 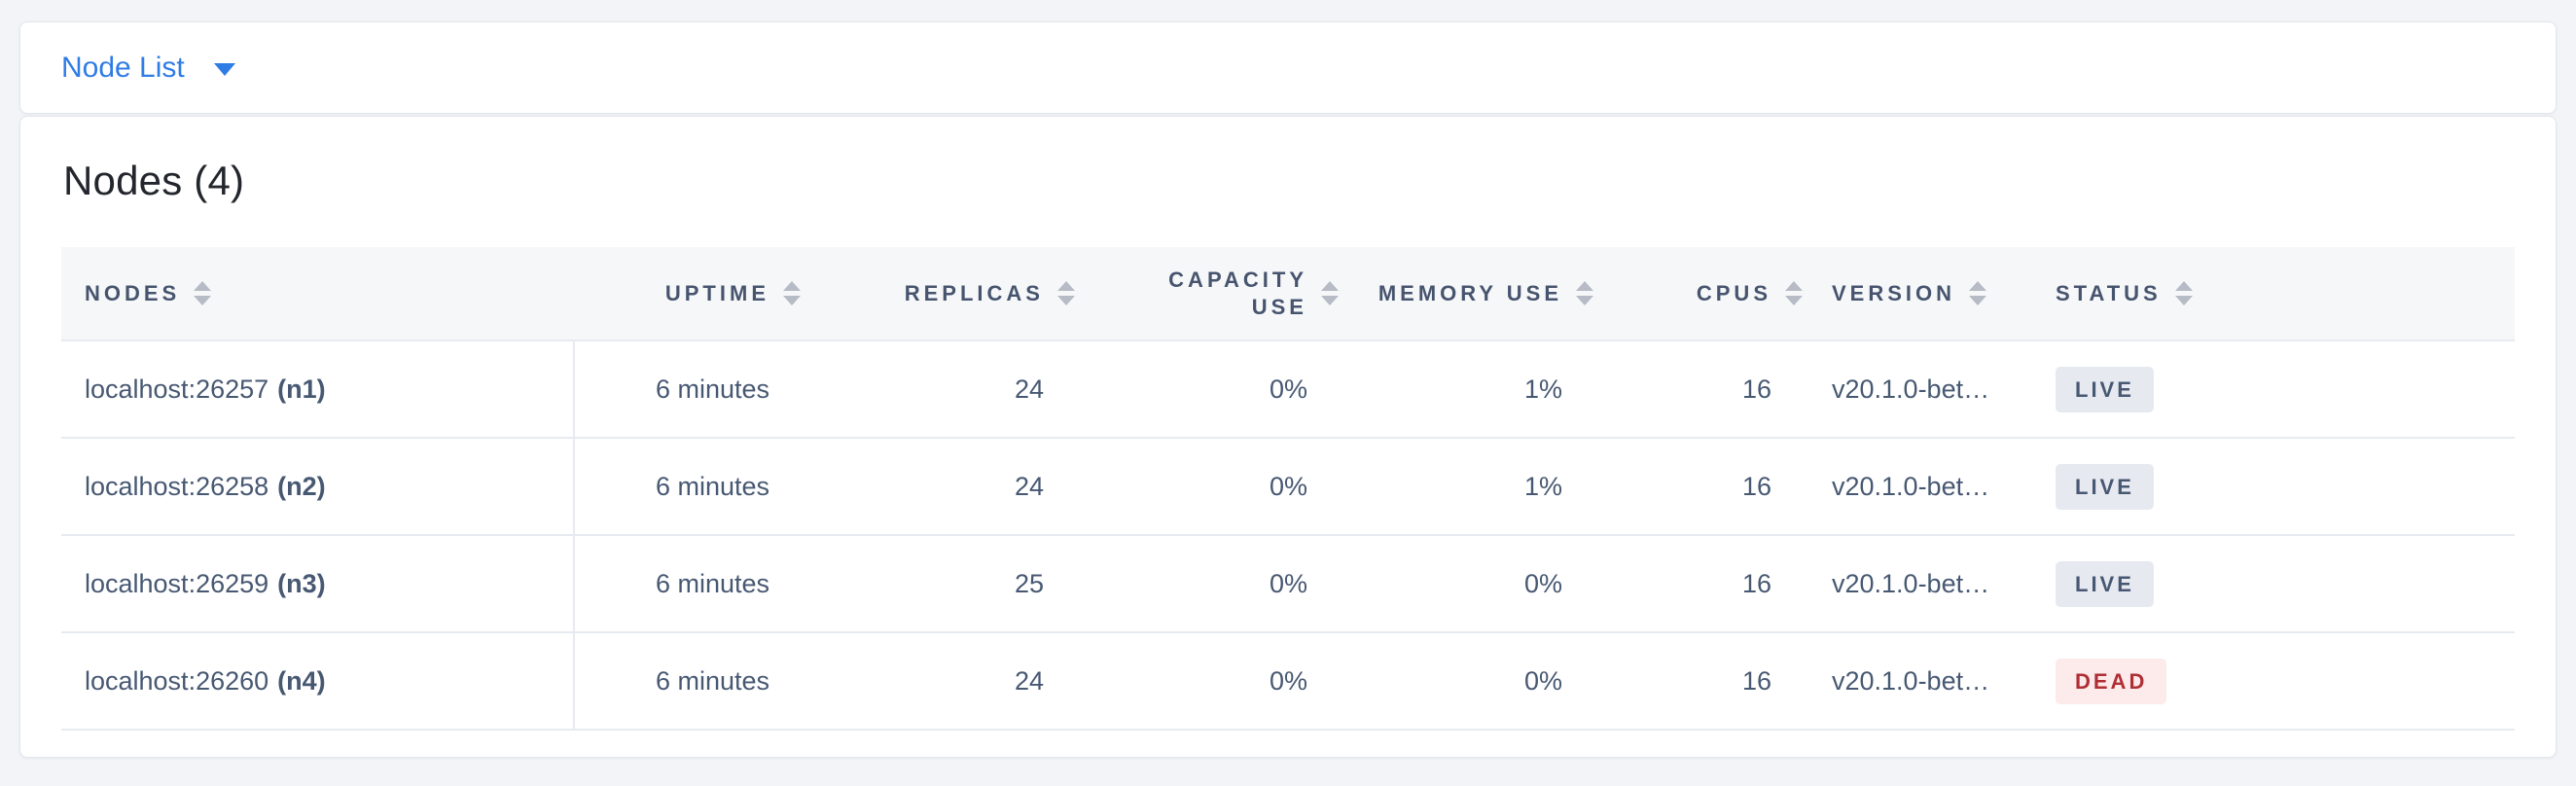 I want to click on node-address-cell: localhost:26258 (n2), so click(x=318, y=487).